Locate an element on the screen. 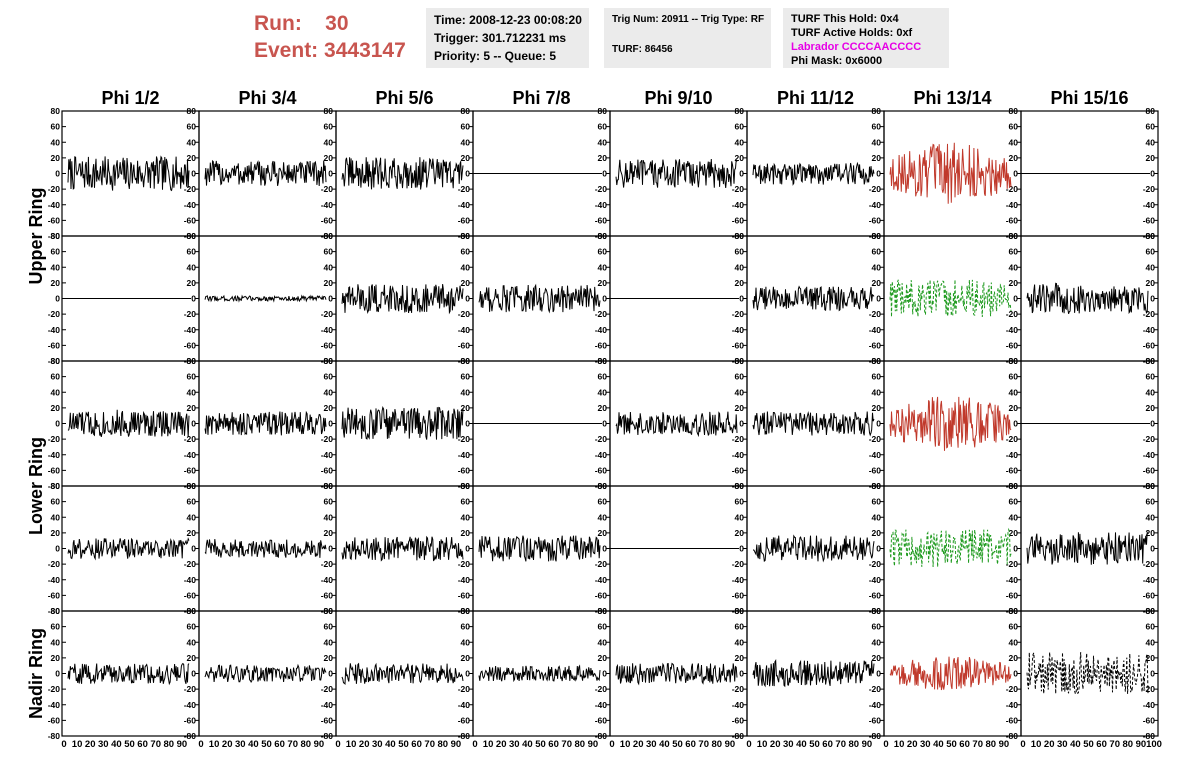  row-group-label: Upper Ring is located at coordinates (36, 236).